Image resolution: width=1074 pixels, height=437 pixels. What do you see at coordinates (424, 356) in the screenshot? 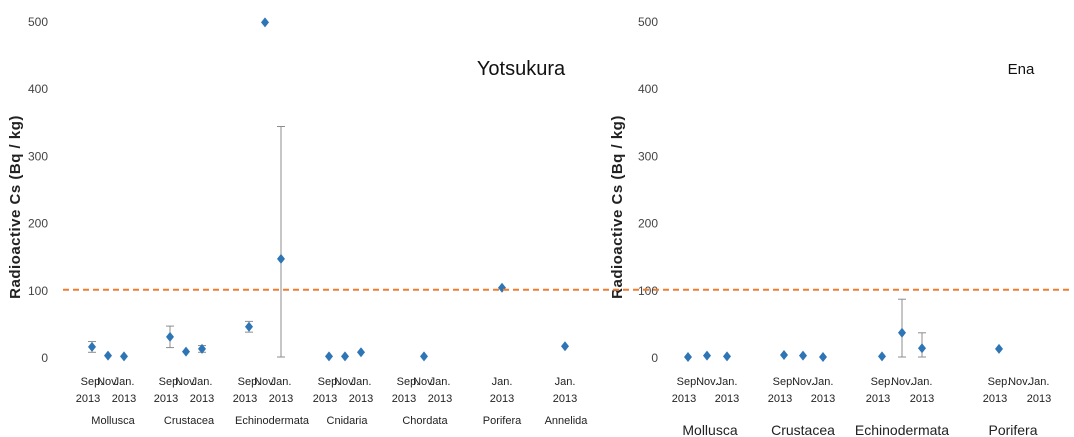
I see `data-point-chordata` at bounding box center [424, 356].